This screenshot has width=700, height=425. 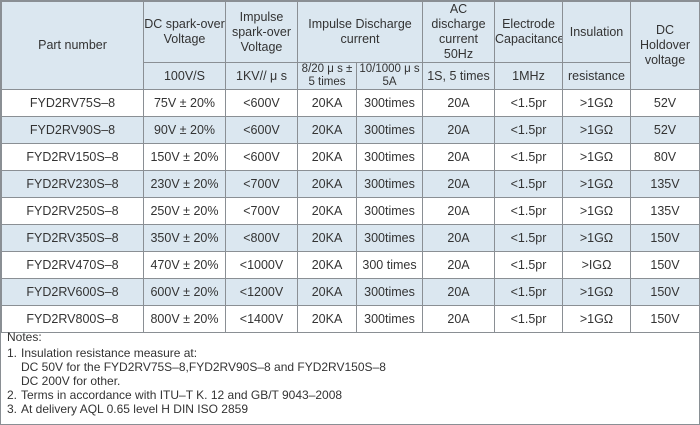 I want to click on subheader-ac-discharge: 1S, 5 times, so click(x=458, y=76).